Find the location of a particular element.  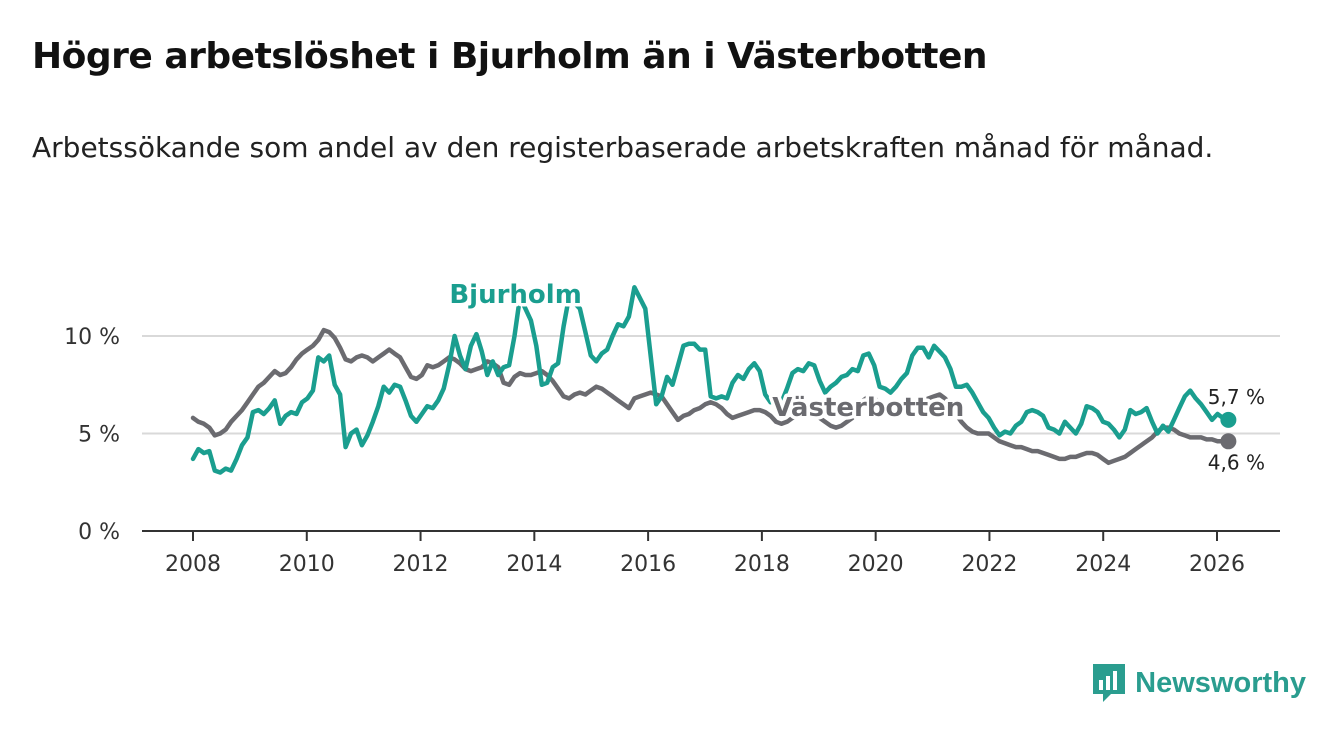

y-tick-label: 5 % is located at coordinates (99, 435).